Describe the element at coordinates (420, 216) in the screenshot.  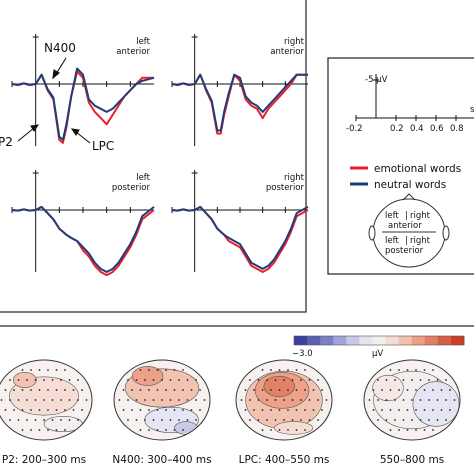
I see `head-top-right: right` at that location.